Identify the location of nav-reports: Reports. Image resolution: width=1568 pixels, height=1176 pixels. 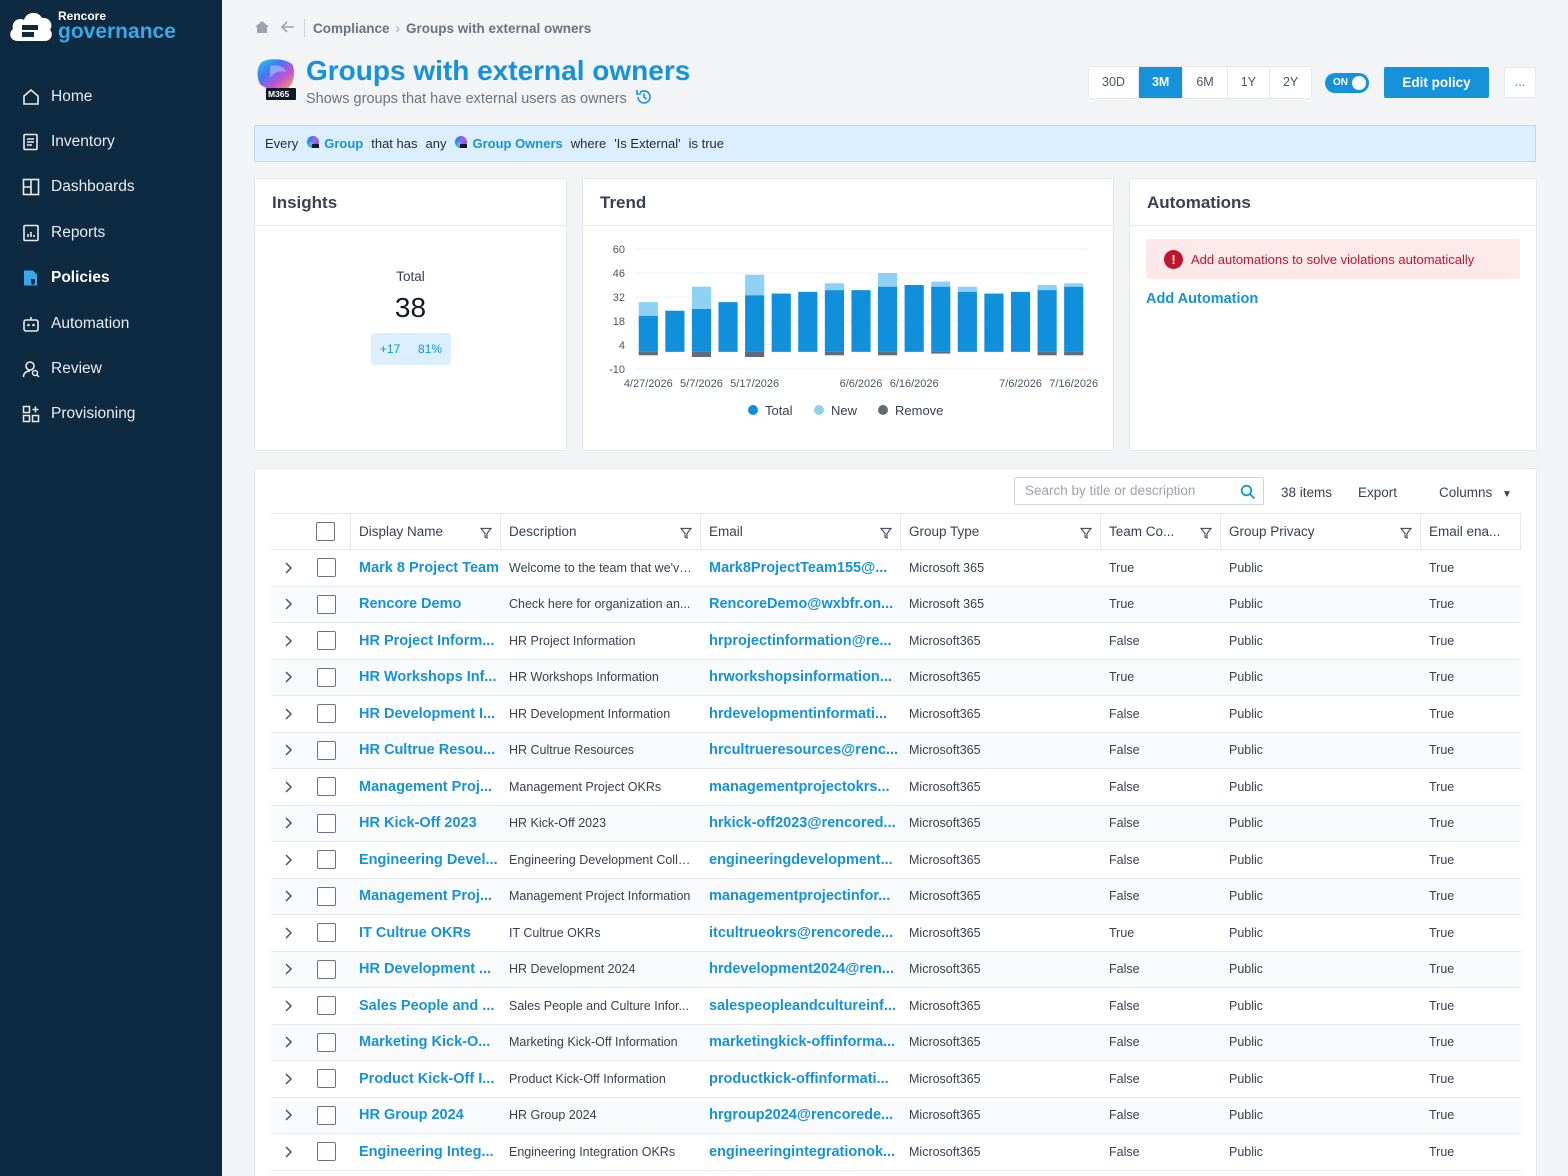
(111, 232).